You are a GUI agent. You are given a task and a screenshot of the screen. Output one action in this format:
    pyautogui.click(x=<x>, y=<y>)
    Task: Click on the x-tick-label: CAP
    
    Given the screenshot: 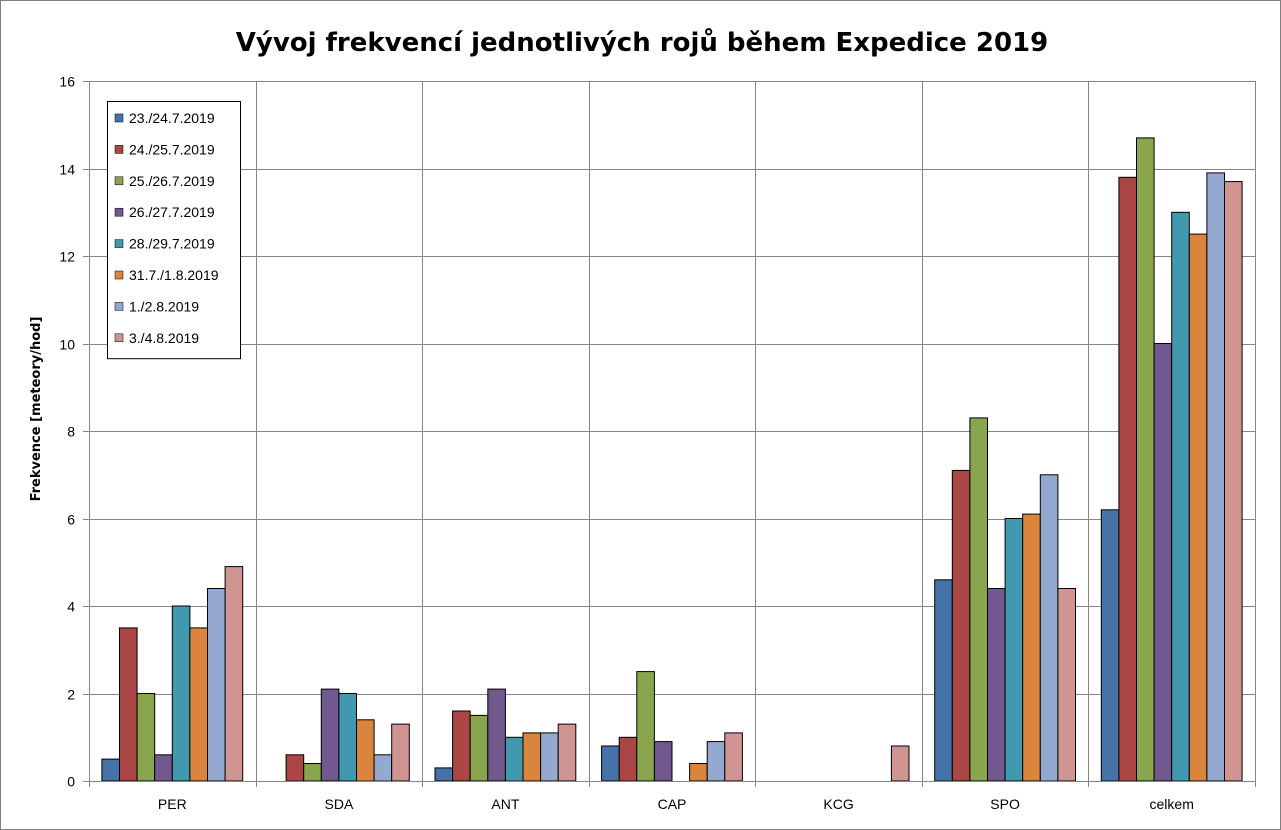 What is the action you would take?
    pyautogui.click(x=672, y=804)
    